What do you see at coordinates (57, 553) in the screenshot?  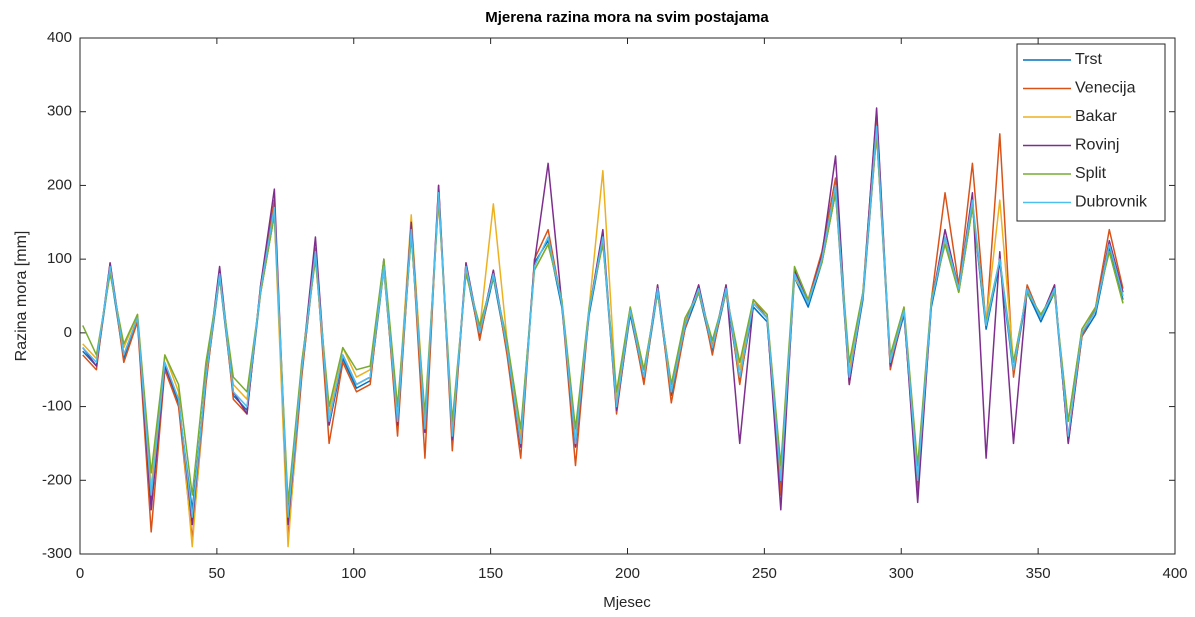 I see `y-tick-label: -300` at bounding box center [57, 553].